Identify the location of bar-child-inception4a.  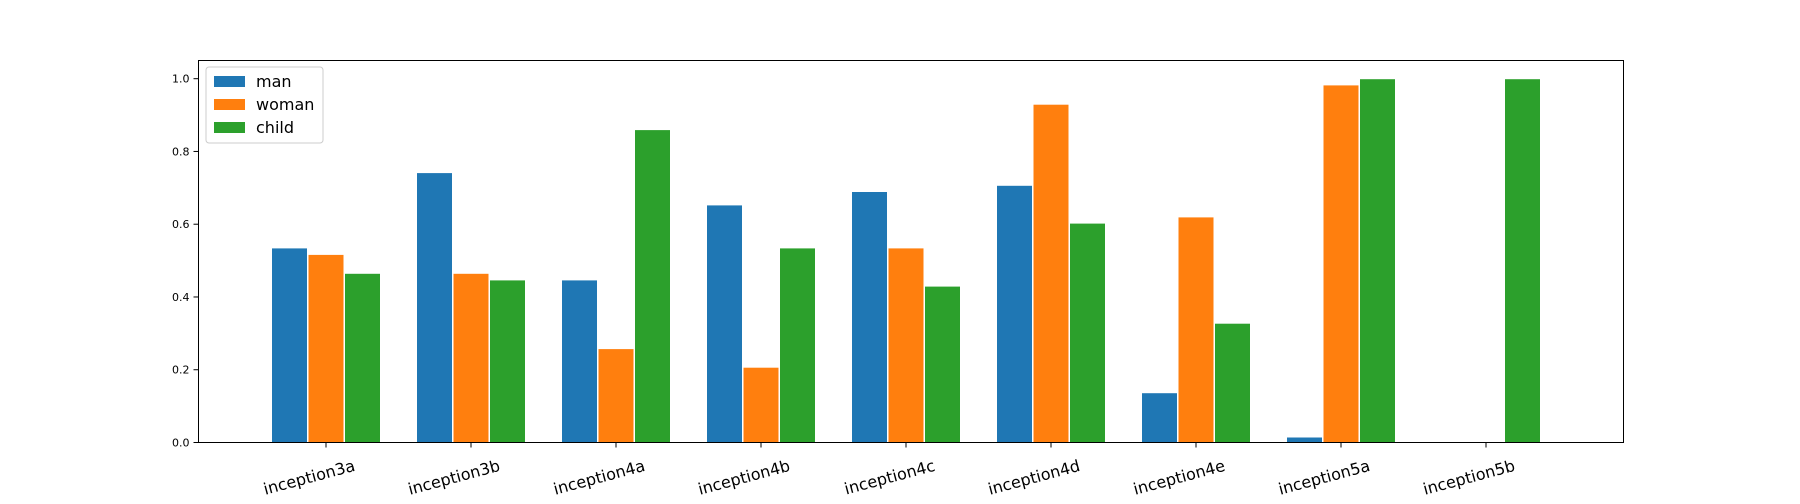
(652, 286).